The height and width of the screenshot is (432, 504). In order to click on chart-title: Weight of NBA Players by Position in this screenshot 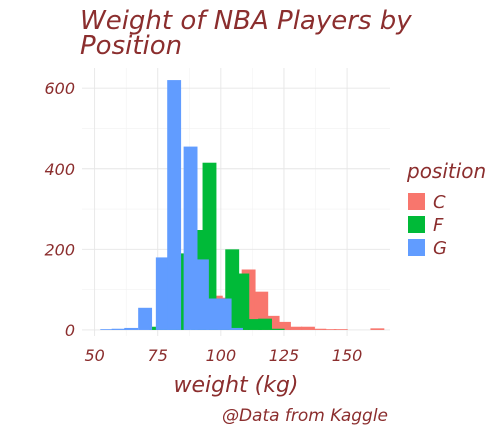, I will do `click(246, 33)`.